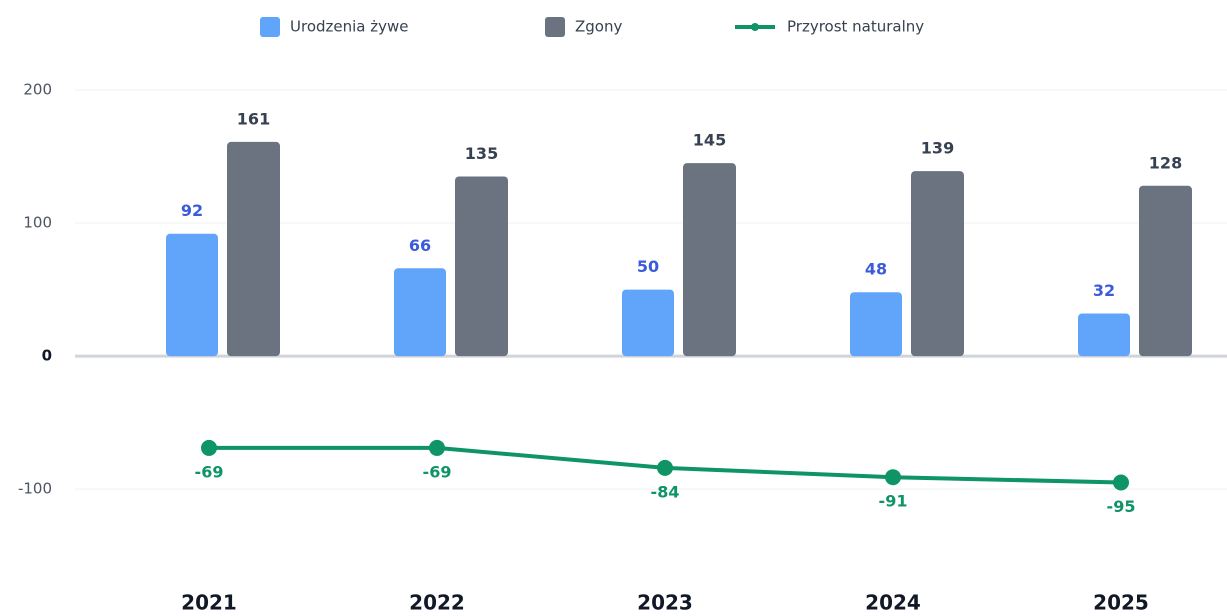 This screenshot has height=616, width=1227. Describe the element at coordinates (1165, 162) in the screenshot. I see `bar-label: 128` at that location.